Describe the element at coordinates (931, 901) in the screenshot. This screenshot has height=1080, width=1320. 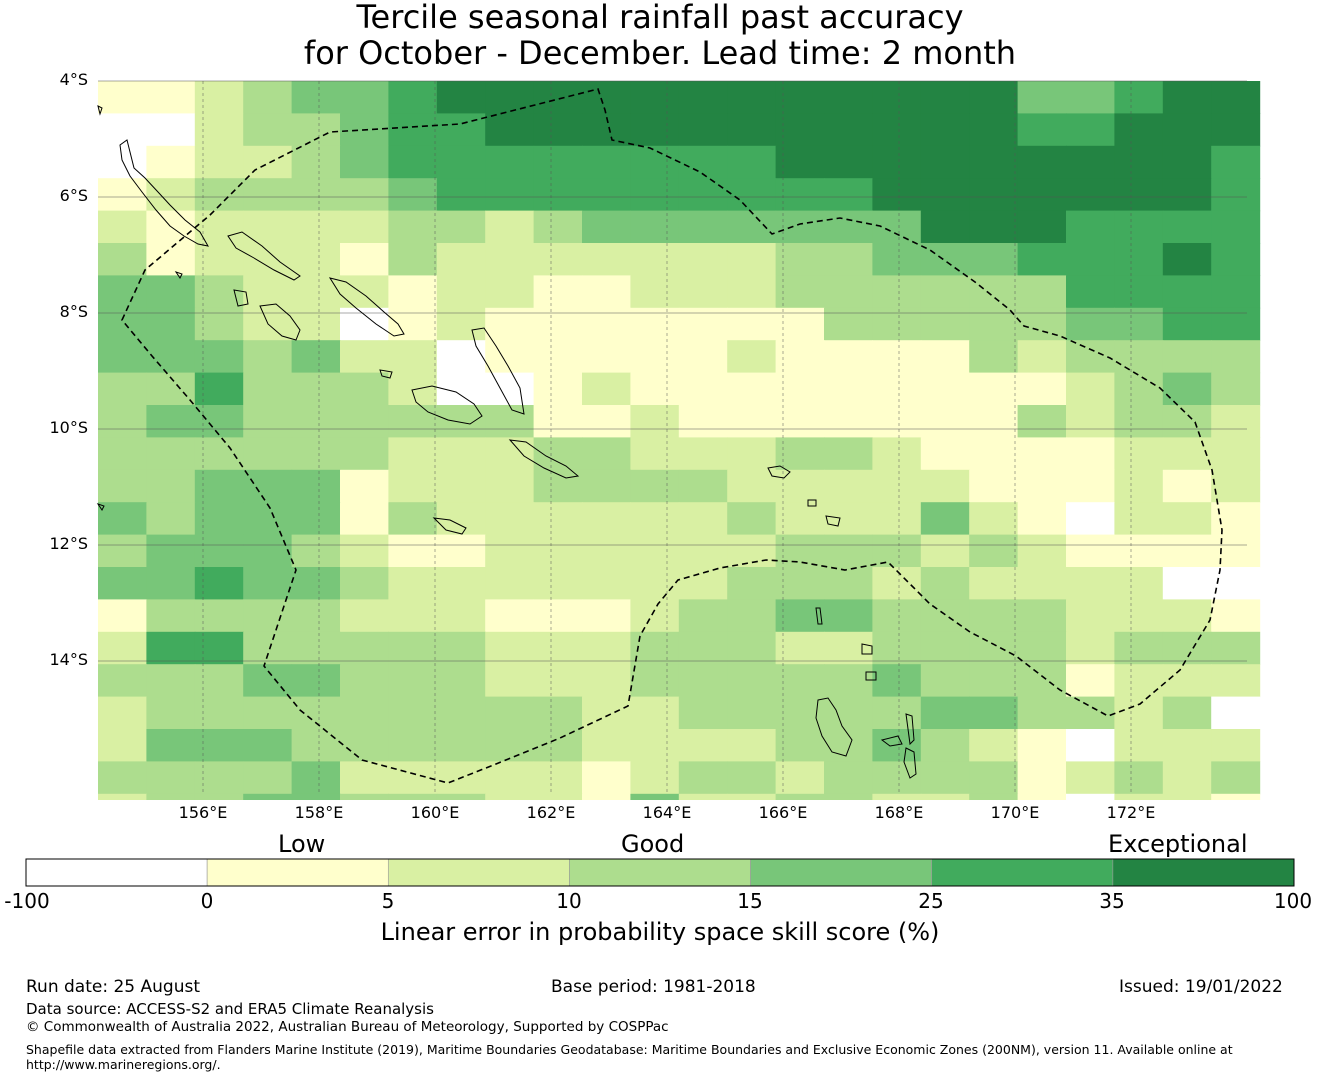
I see `colorbar-tick: 25` at that location.